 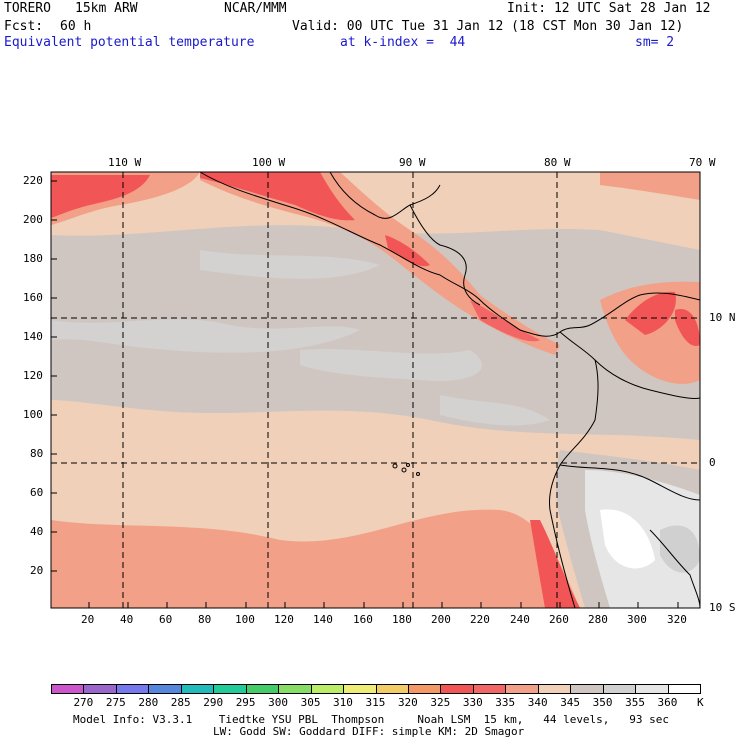 What do you see at coordinates (505, 702) in the screenshot?
I see `legend-value: 335` at bounding box center [505, 702].